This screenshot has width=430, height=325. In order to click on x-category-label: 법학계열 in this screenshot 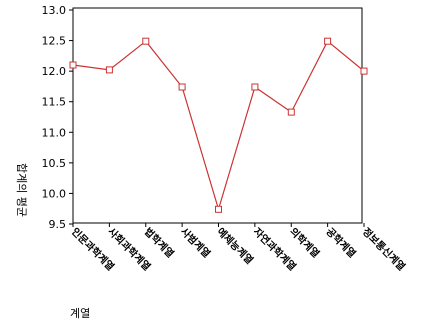, I will do `click(159, 242)`.